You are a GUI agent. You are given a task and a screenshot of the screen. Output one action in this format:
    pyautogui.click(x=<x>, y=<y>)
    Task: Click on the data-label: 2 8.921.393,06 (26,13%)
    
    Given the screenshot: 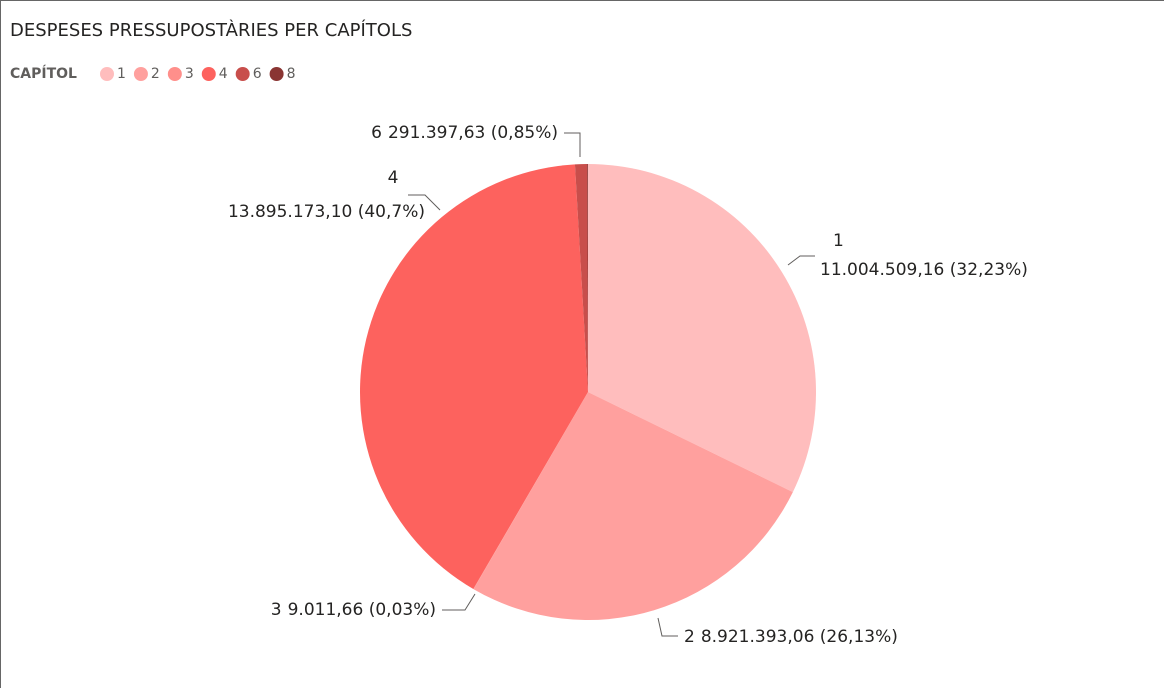 What is the action you would take?
    pyautogui.click(x=791, y=637)
    